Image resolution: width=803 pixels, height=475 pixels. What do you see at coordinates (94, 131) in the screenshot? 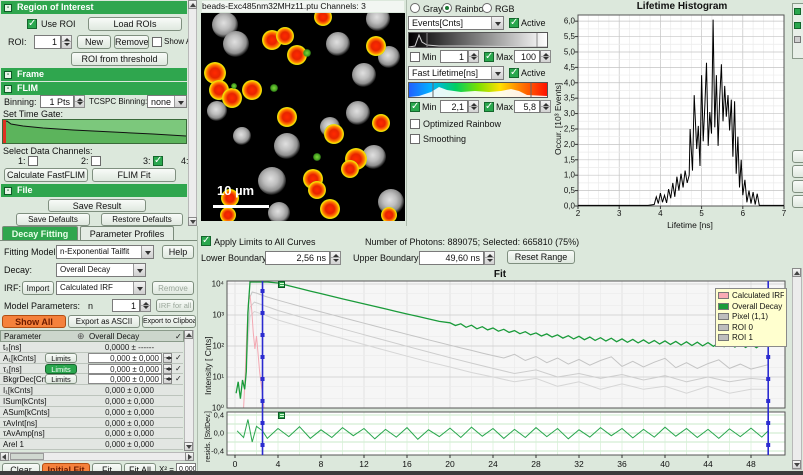
I see `time-gate-chart` at bounding box center [94, 131].